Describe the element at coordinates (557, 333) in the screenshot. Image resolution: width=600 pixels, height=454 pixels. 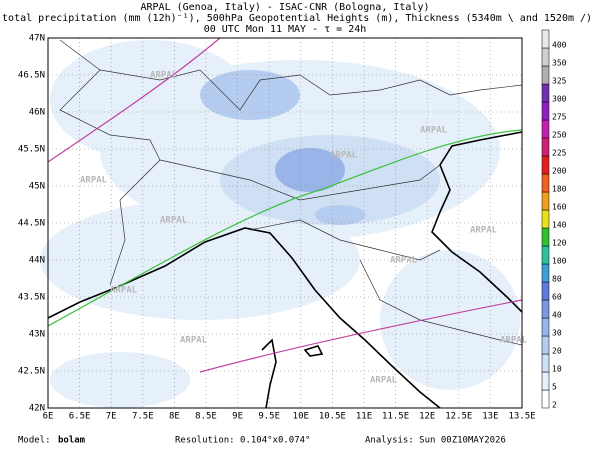
I see `colorbar-label: 30` at that location.